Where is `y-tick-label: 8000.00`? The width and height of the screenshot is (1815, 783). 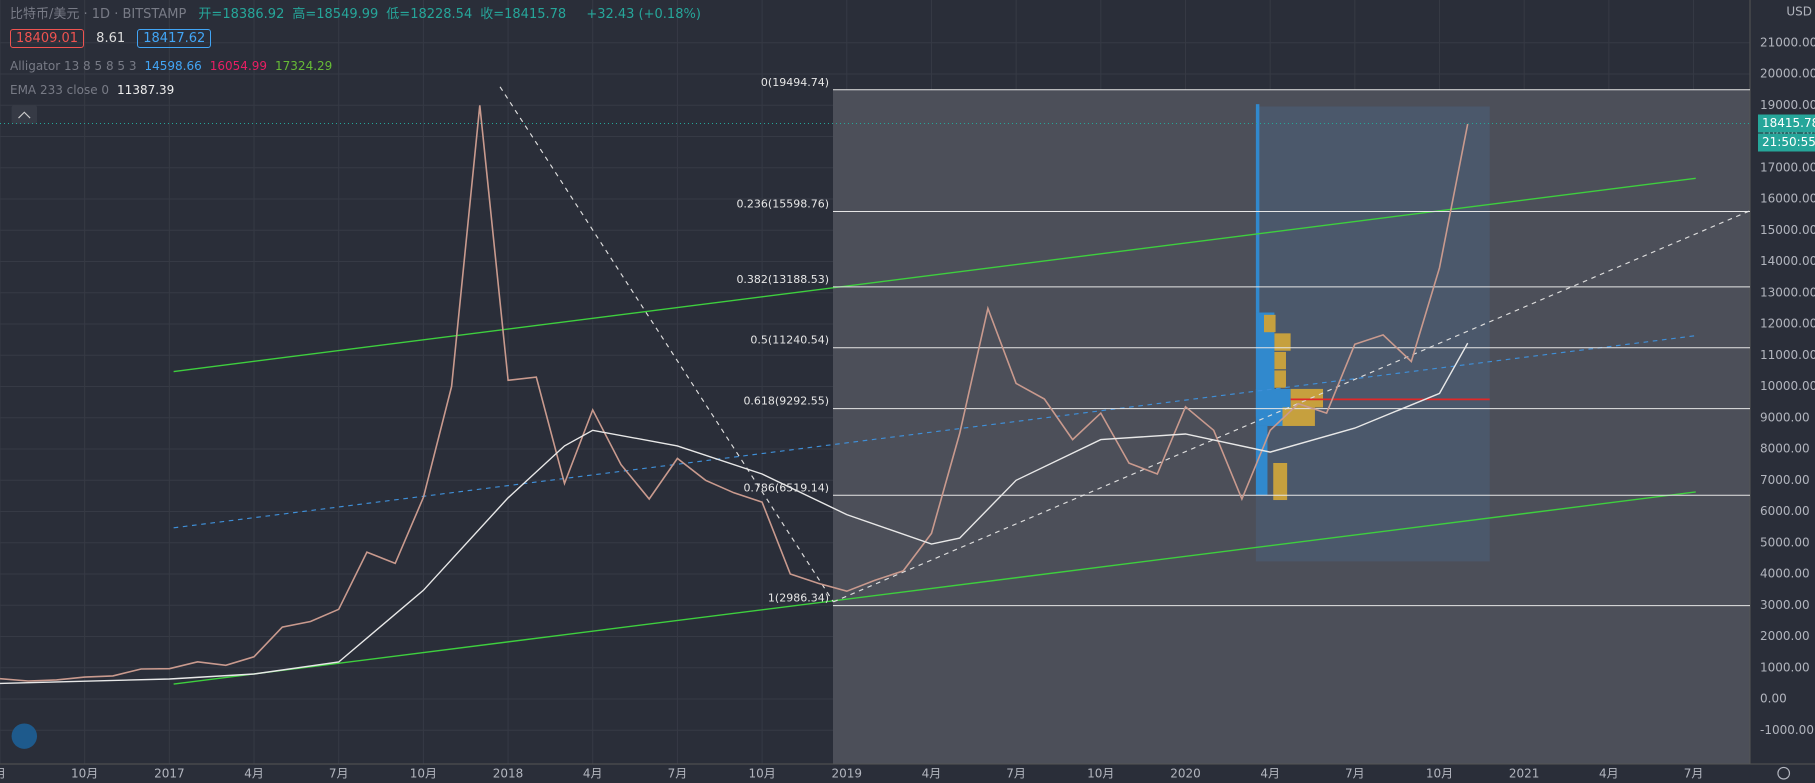 y-tick-label: 8000.00 is located at coordinates (1785, 449).